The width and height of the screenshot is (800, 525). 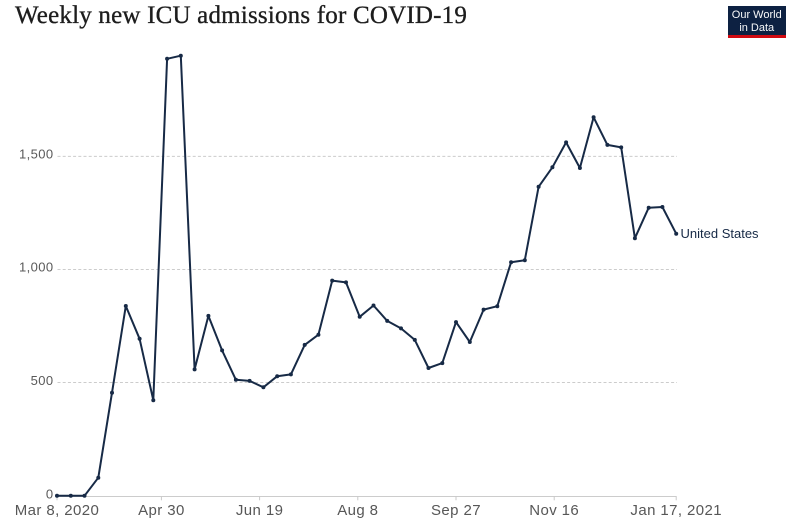 What do you see at coordinates (36, 267) in the screenshot?
I see `svg-text: 1,000` at bounding box center [36, 267].